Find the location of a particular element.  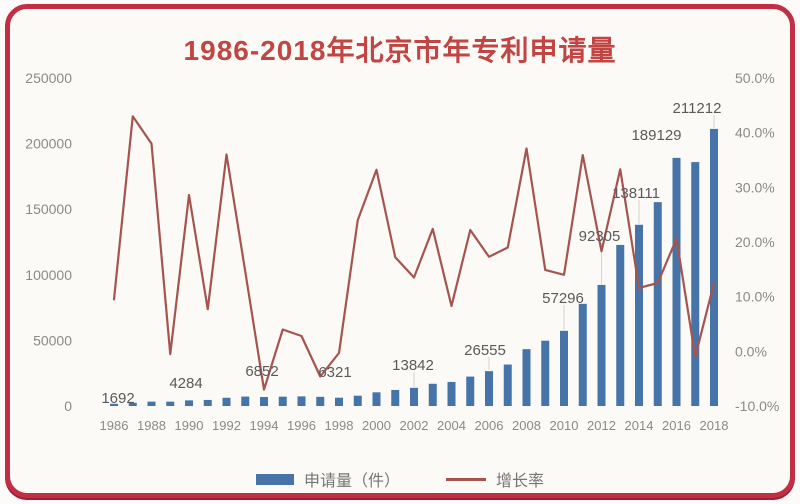

left-axis-tick: 150000 is located at coordinates (48, 209).